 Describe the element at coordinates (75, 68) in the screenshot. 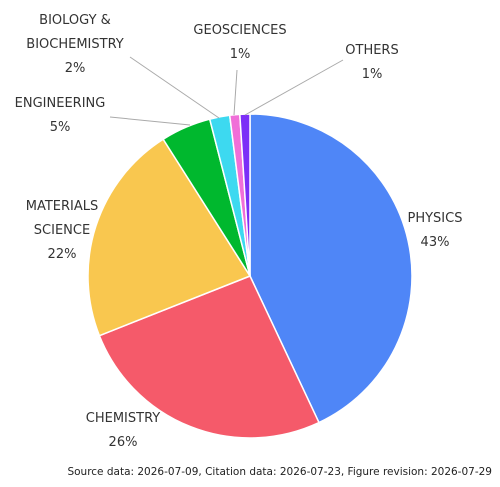

I see `value-label: 2%` at that location.